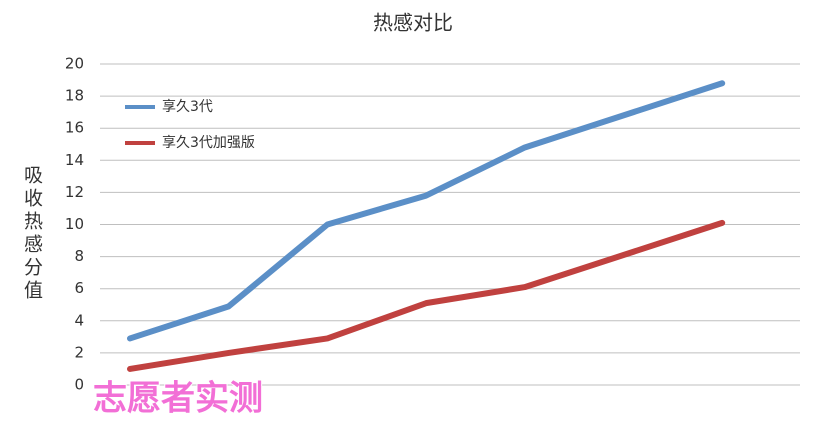 This screenshot has width=822, height=437. Describe the element at coordinates (187, 106) in the screenshot. I see `legend-label: 享久3代` at that location.